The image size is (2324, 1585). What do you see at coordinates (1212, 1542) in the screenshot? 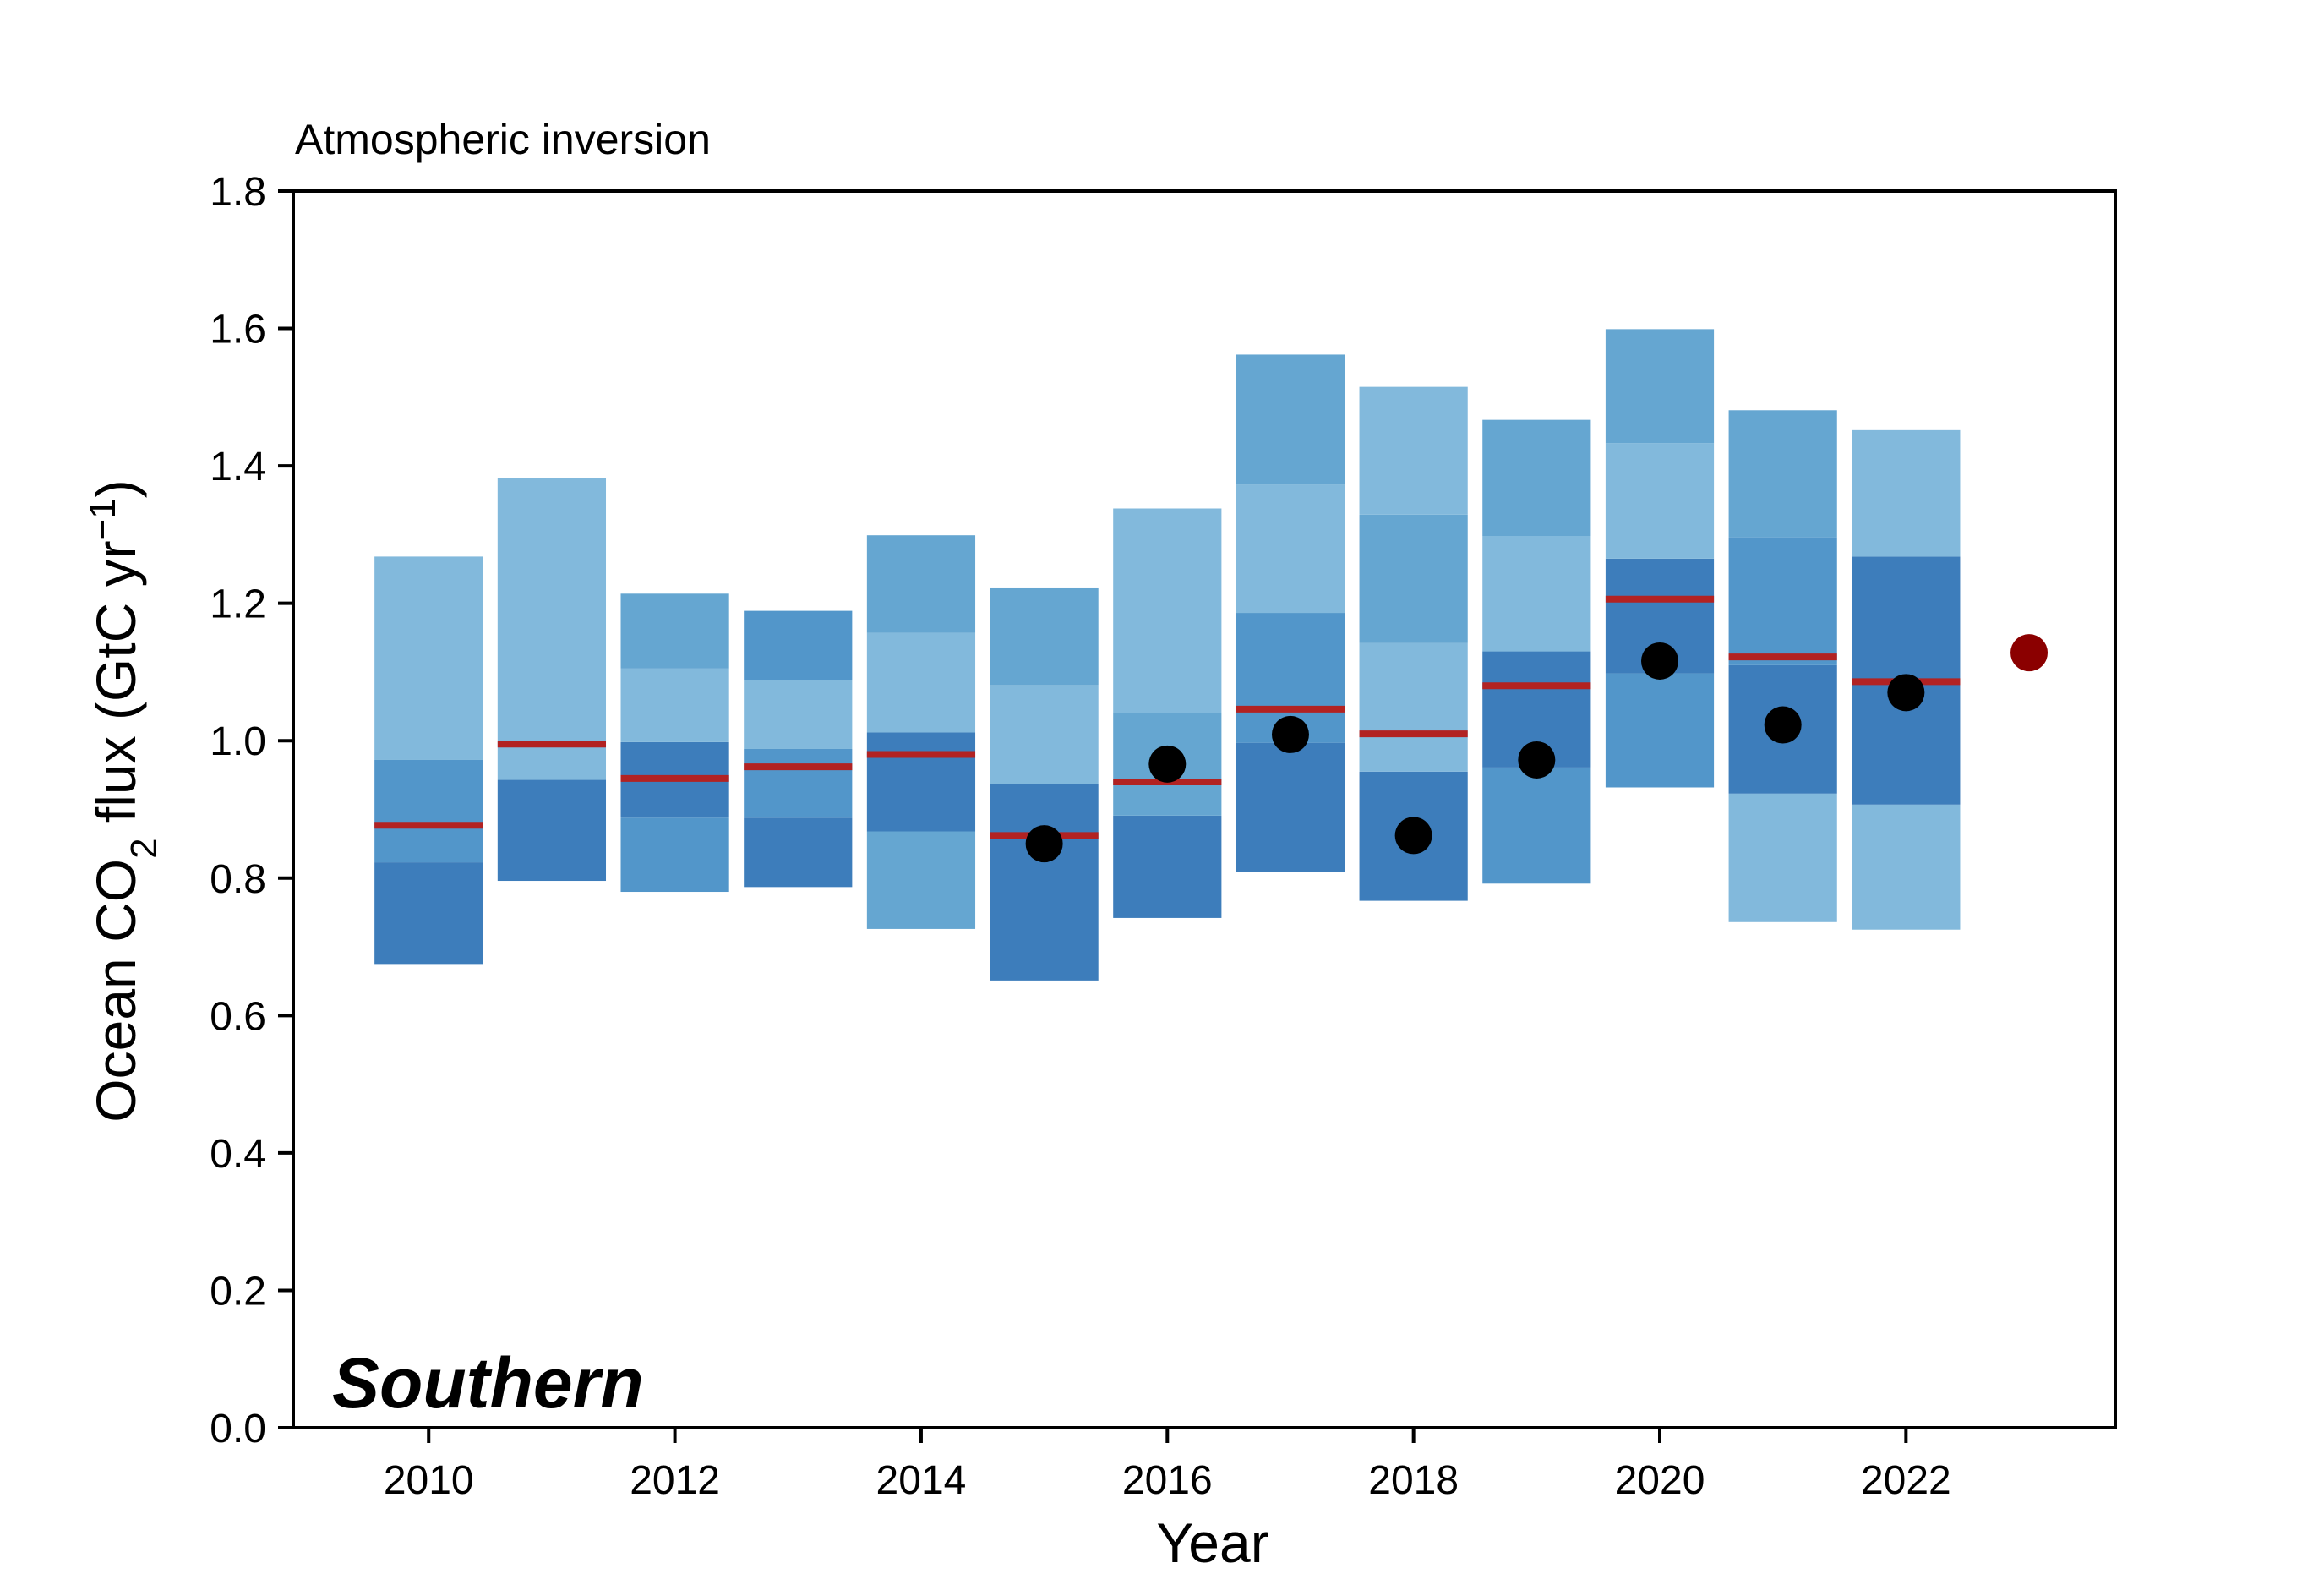
I see `x-axis-title: Year` at bounding box center [1212, 1542].